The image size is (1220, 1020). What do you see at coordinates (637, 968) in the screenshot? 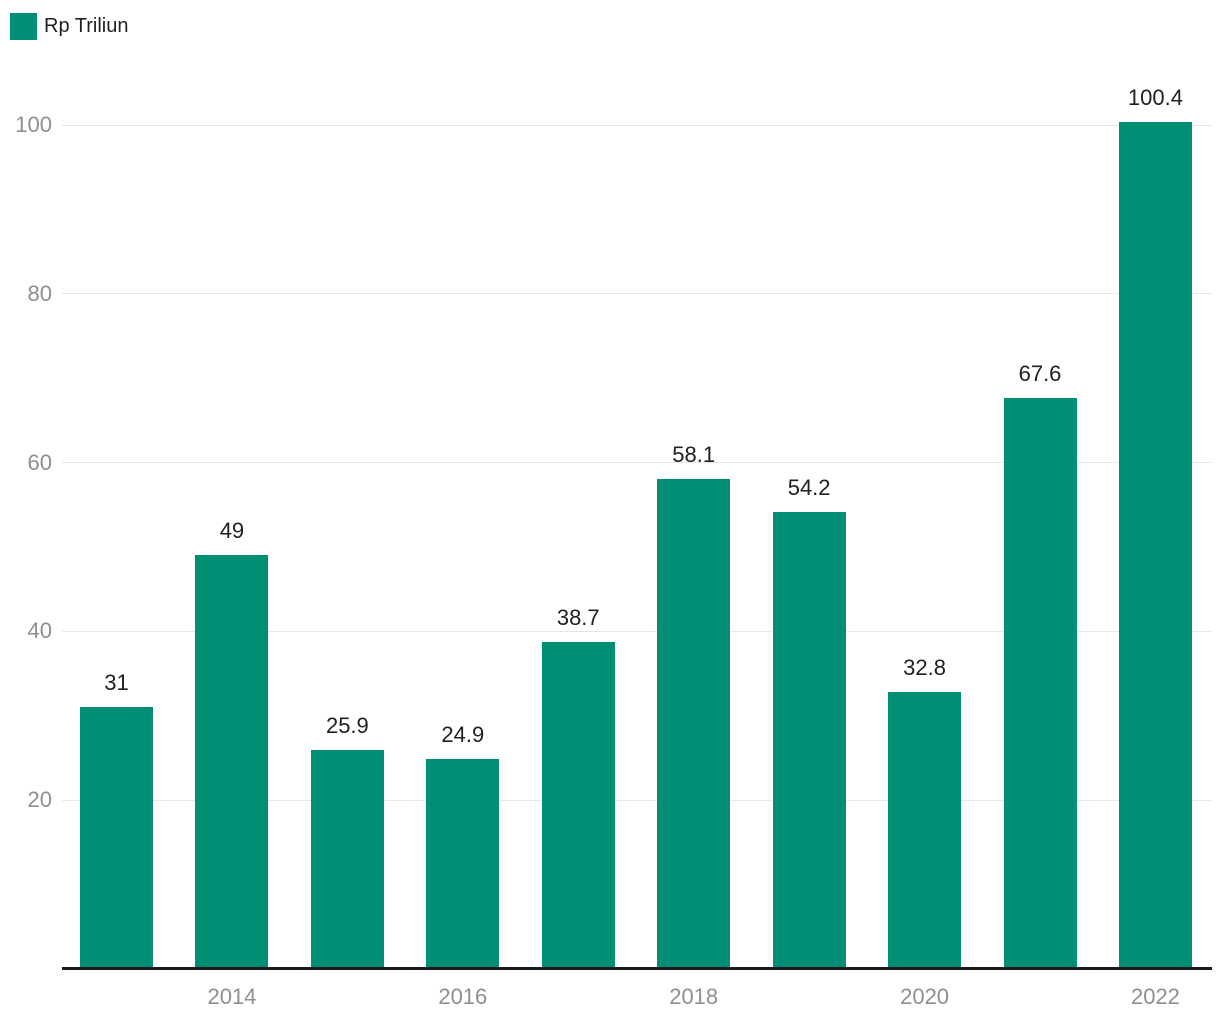
I see `x-axis-line` at bounding box center [637, 968].